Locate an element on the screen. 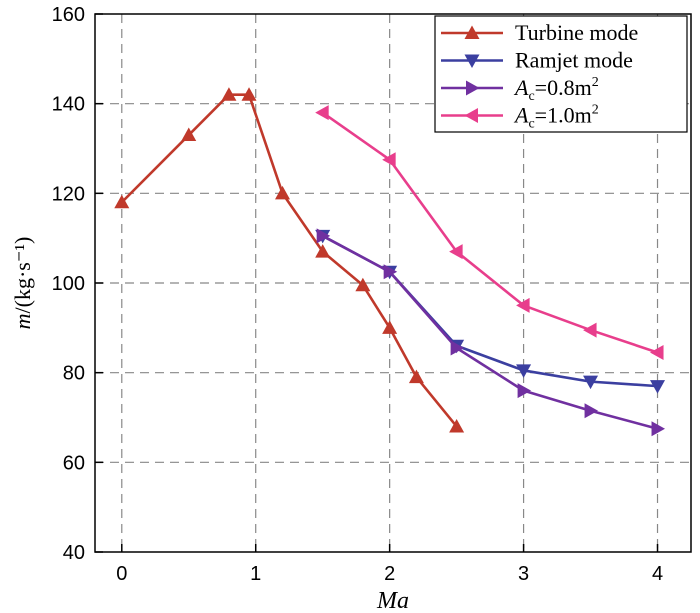 This screenshot has width=700, height=613. y-tick-label: 60 is located at coordinates (74, 463).